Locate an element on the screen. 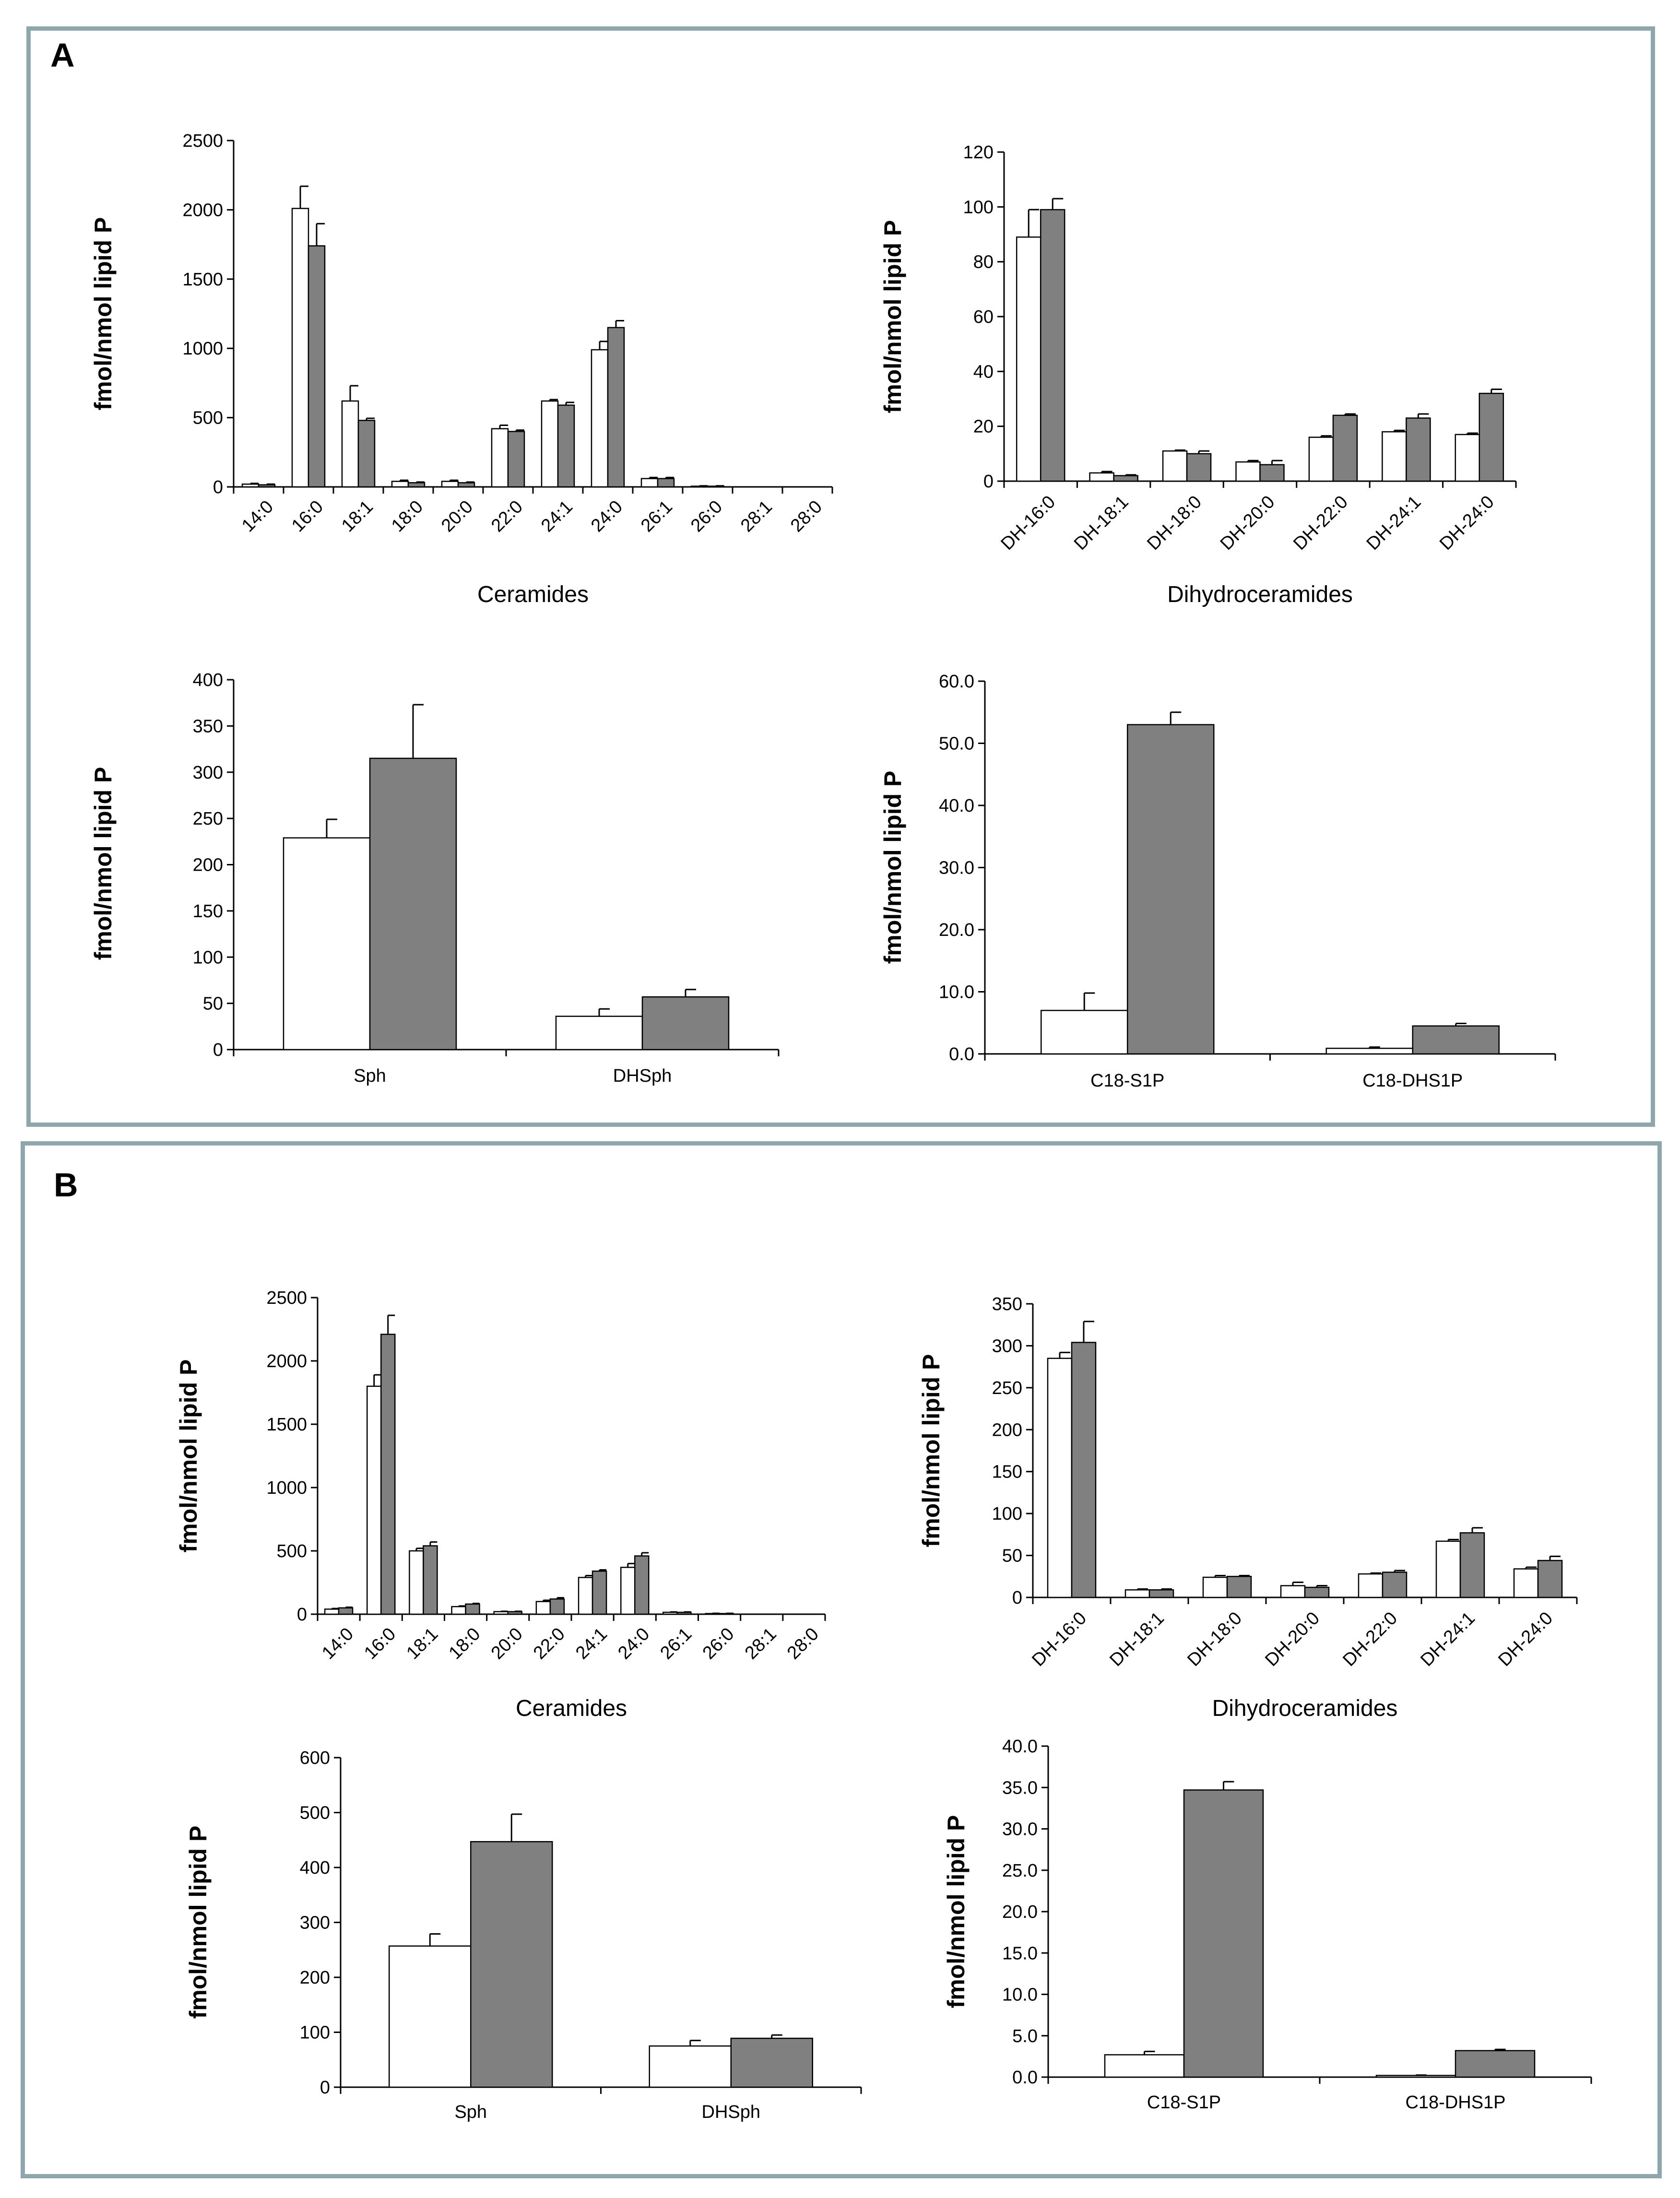 The width and height of the screenshot is (1680, 2198). b-s1p-ytick-label: 20.0 is located at coordinates (1020, 1912).